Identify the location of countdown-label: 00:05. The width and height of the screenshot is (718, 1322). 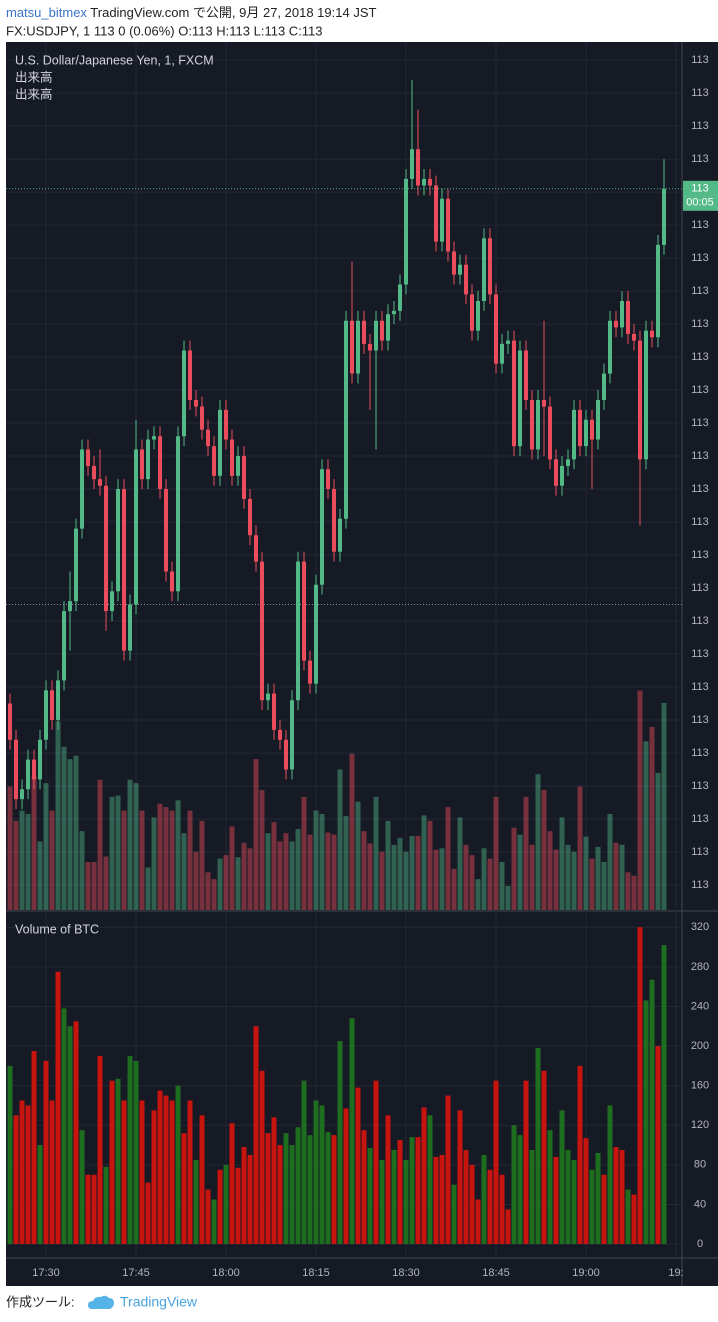
(700, 203).